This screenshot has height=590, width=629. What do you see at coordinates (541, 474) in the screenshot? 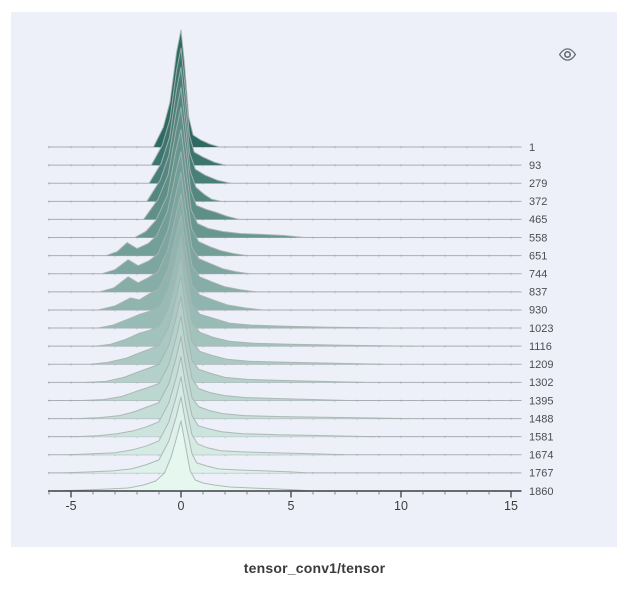
I see `step-label: 1767` at bounding box center [541, 474].